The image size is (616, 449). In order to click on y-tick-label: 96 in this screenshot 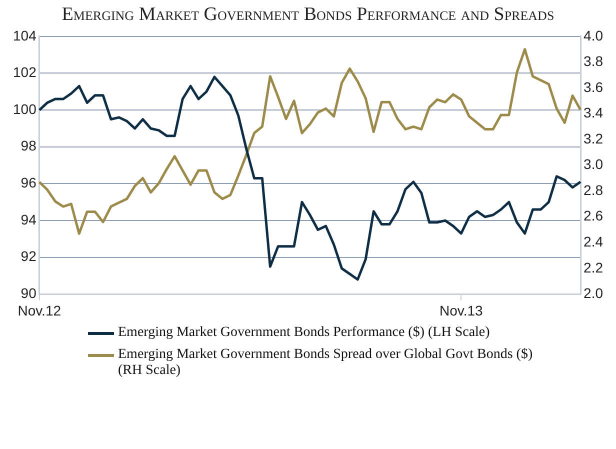, I will do `click(28, 182)`.